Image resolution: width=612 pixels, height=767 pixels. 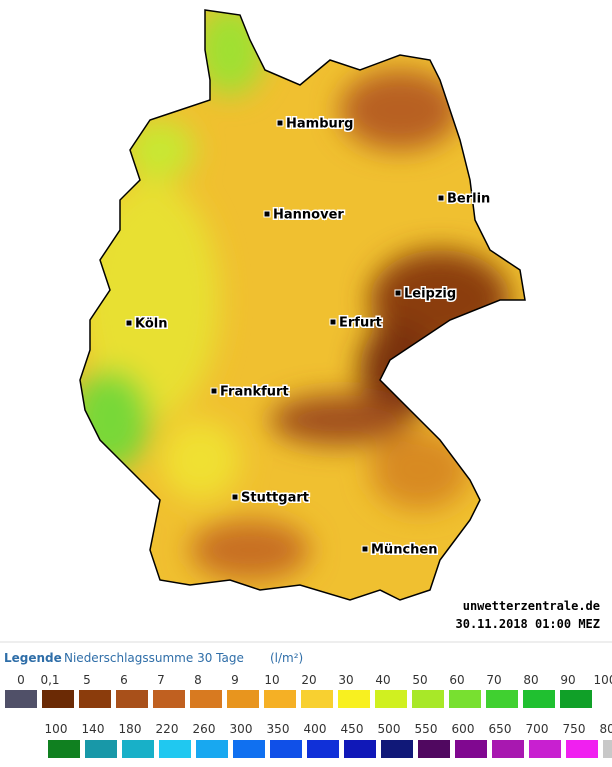 I want to click on legend-label: 8, so click(x=198, y=680).